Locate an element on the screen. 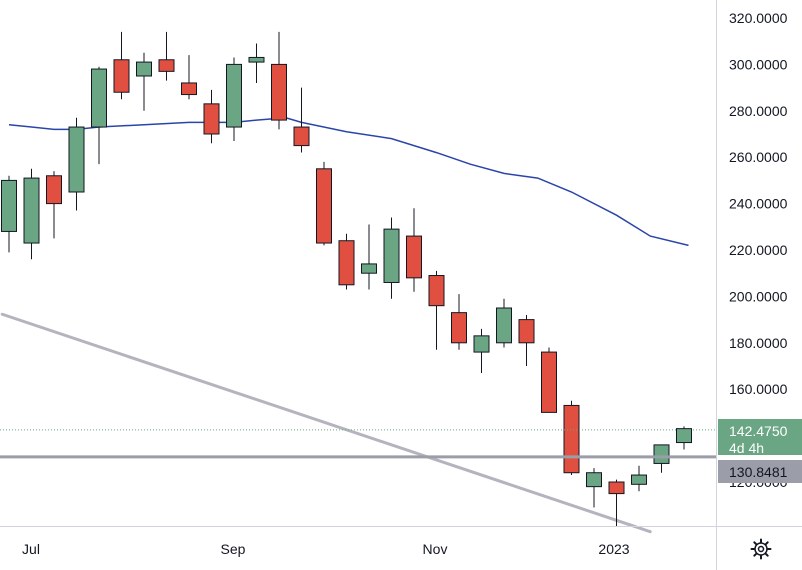 Image resolution: width=802 pixels, height=570 pixels. y-tick-label: 280.0000 is located at coordinates (758, 111).